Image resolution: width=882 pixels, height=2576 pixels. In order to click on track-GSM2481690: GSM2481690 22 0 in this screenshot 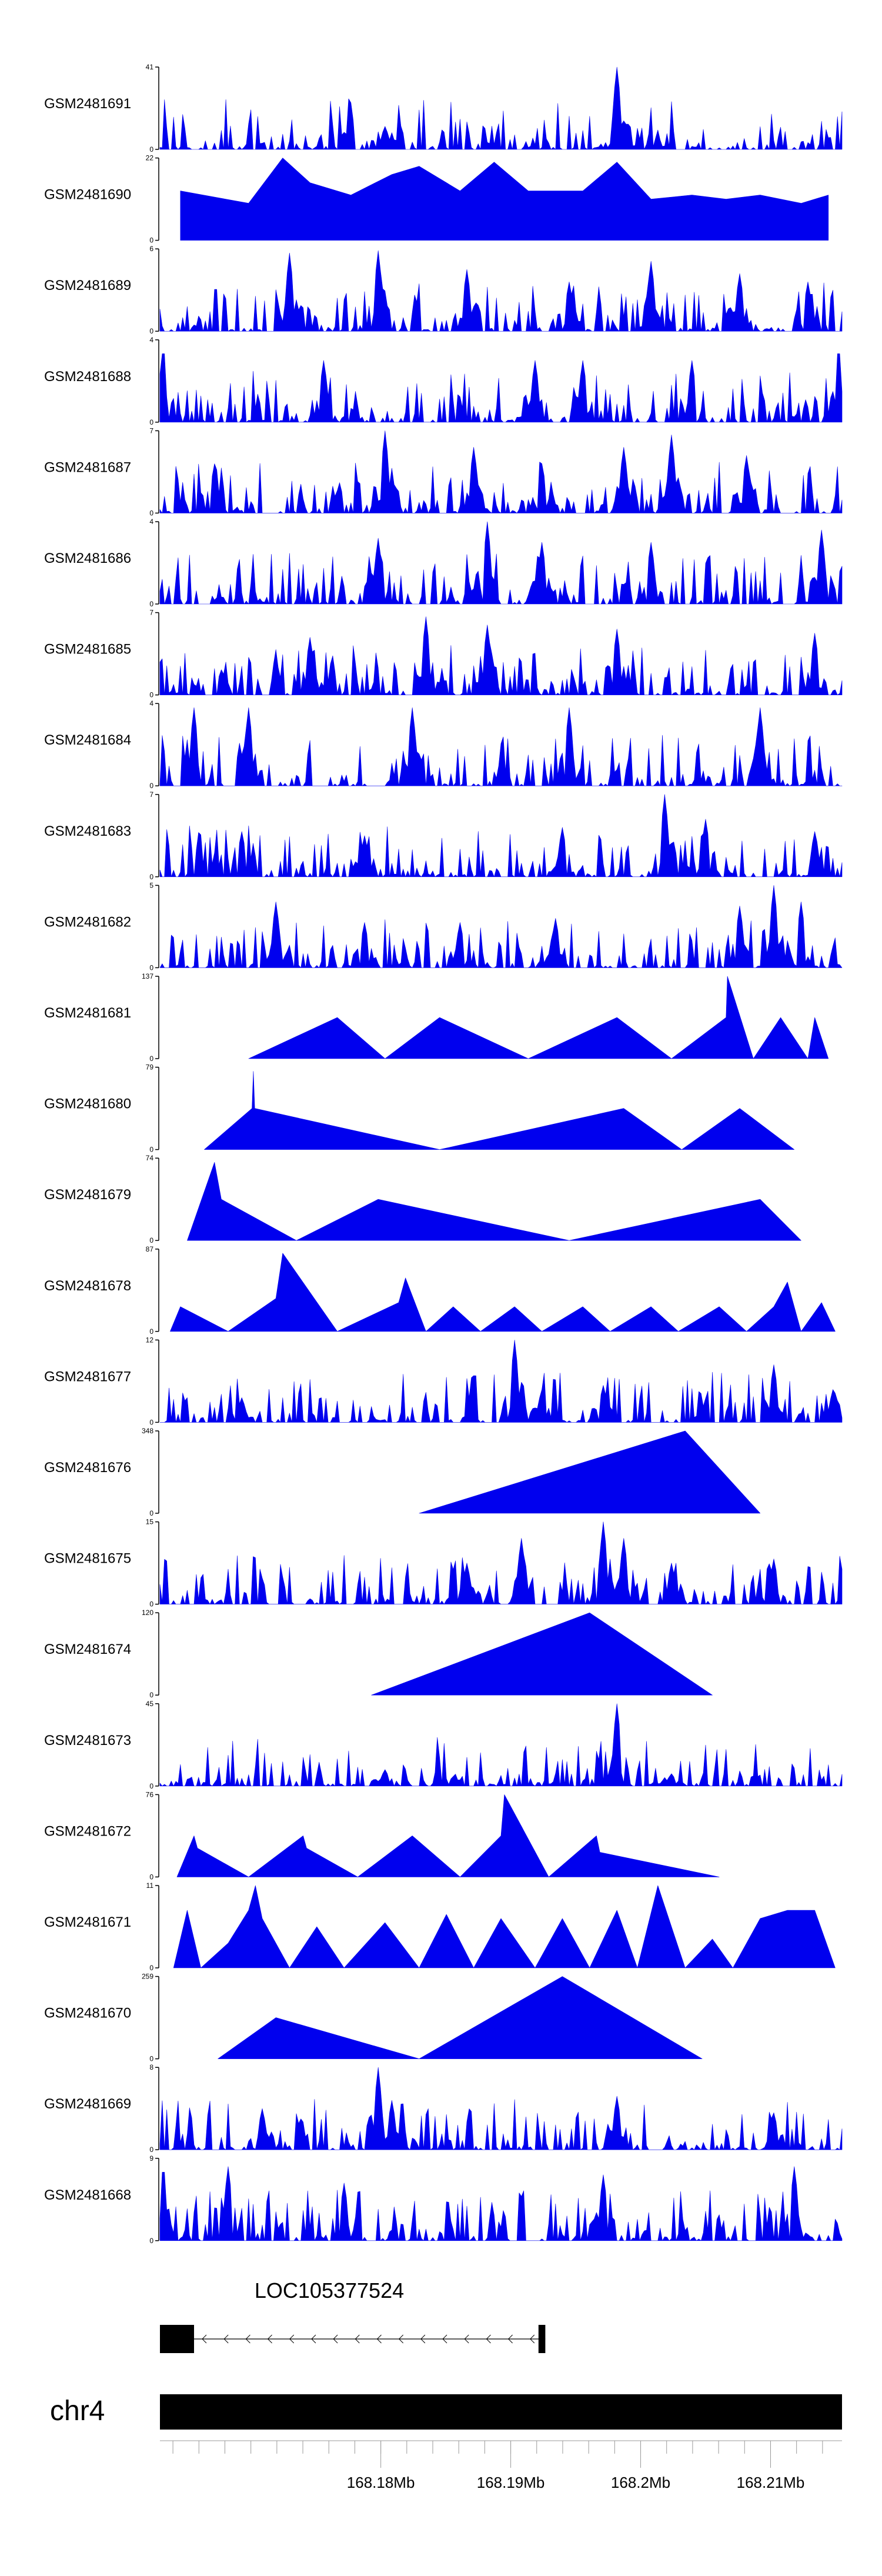, I will do `click(436, 199)`.